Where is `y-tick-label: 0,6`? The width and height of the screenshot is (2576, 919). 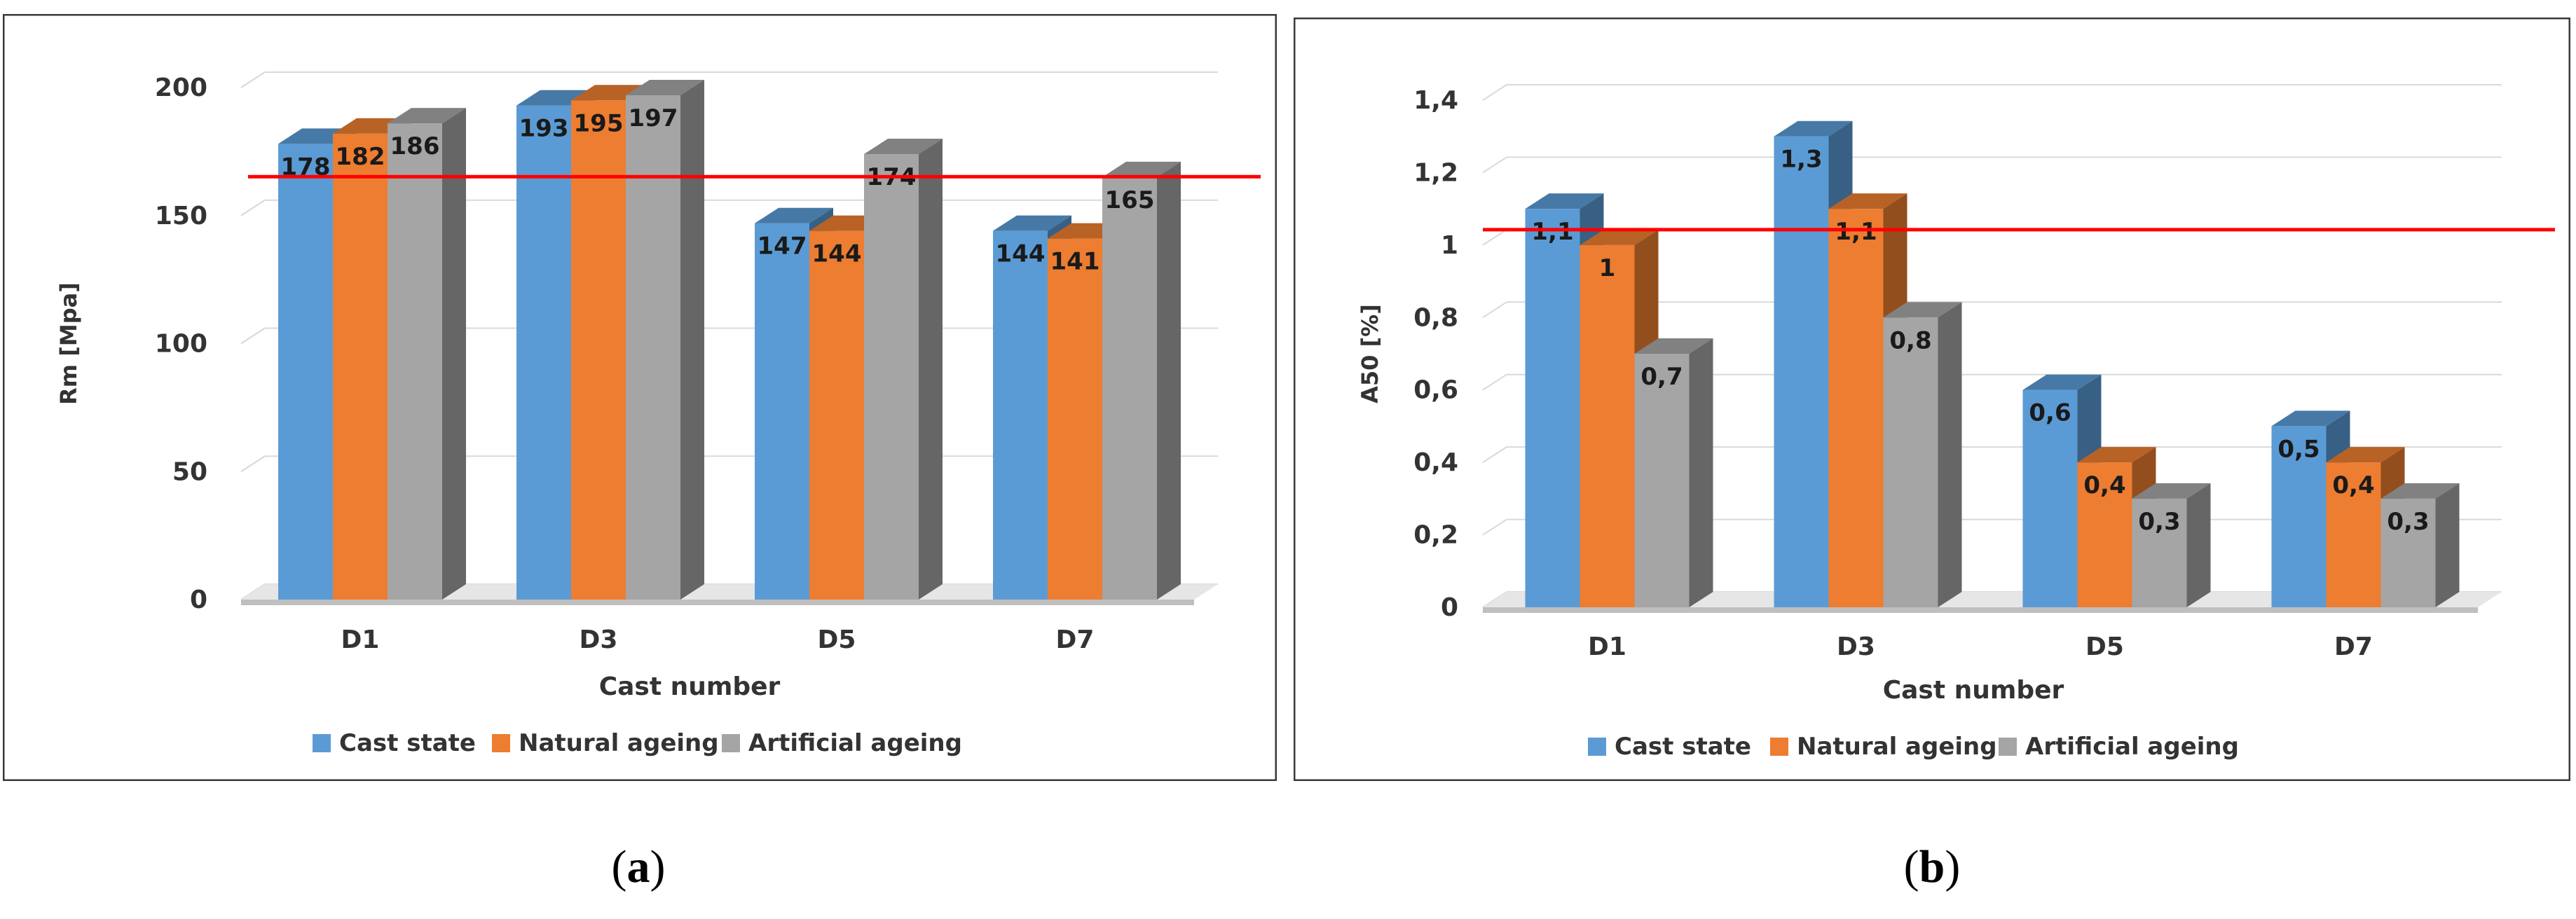
y-tick-label: 0,6 is located at coordinates (1435, 390).